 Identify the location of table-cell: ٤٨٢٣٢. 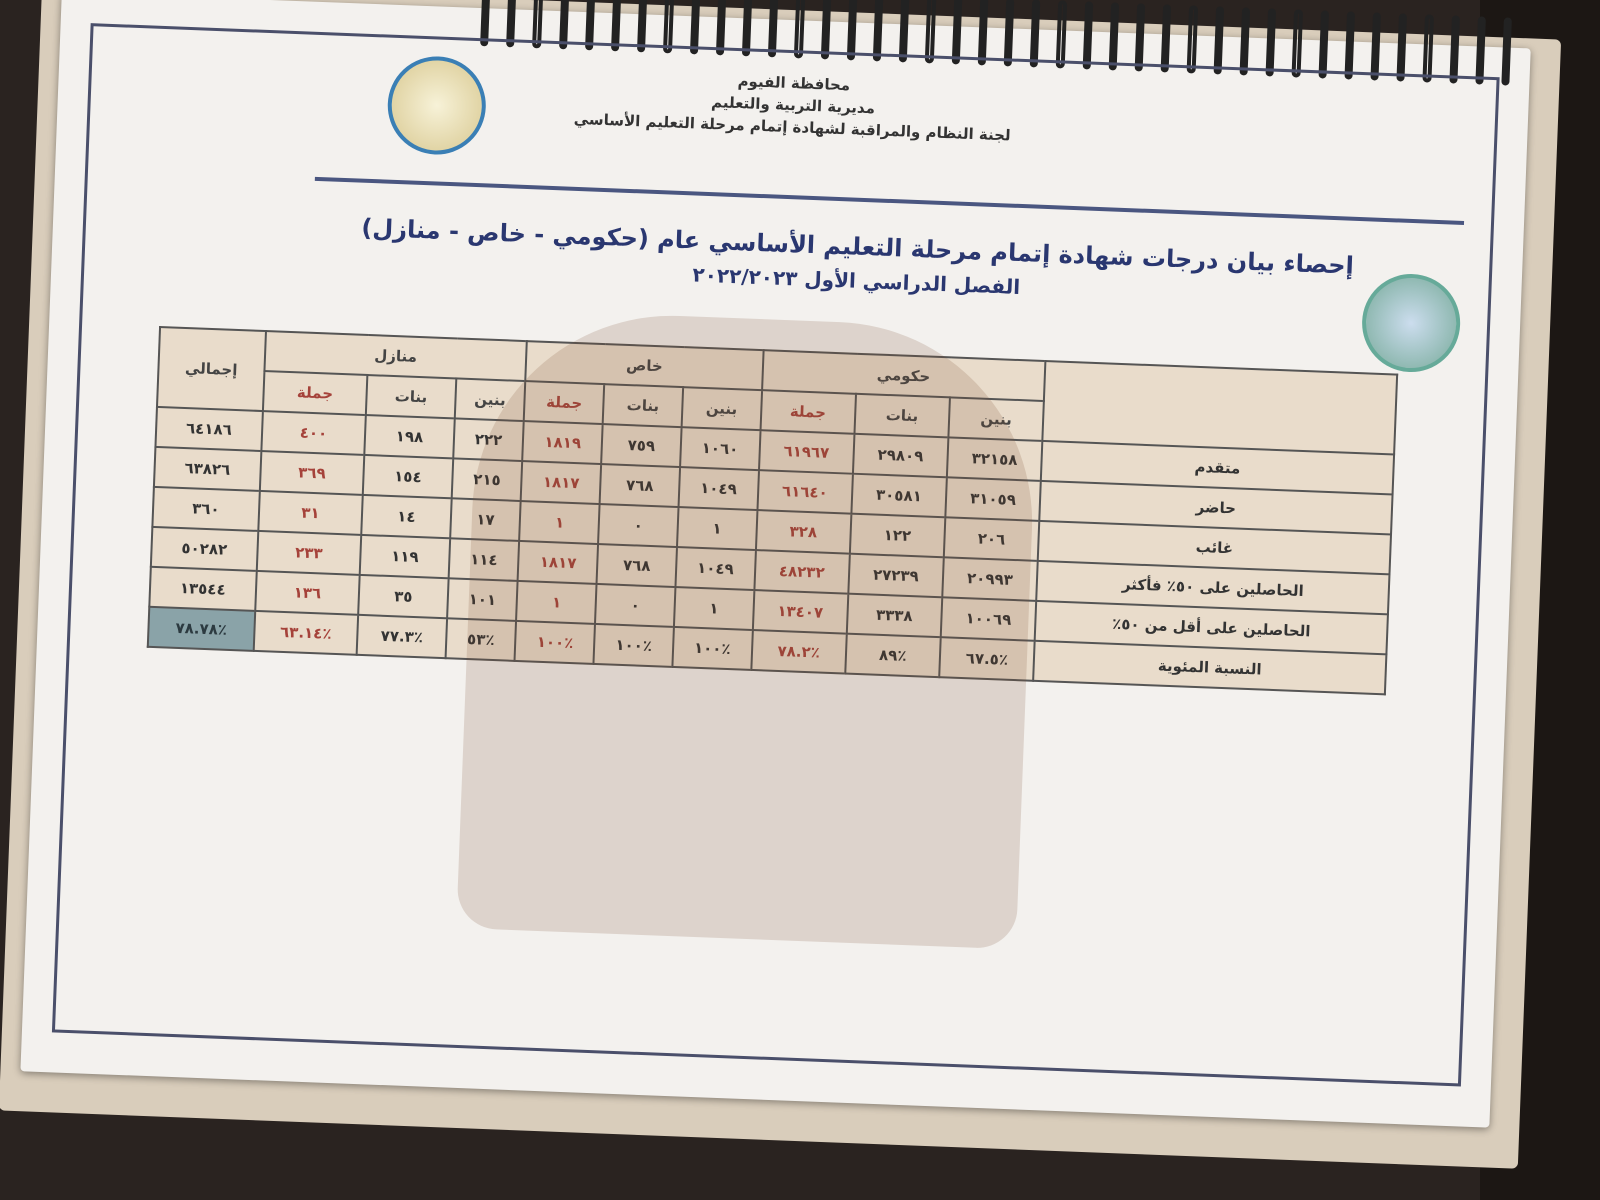
(801, 572).